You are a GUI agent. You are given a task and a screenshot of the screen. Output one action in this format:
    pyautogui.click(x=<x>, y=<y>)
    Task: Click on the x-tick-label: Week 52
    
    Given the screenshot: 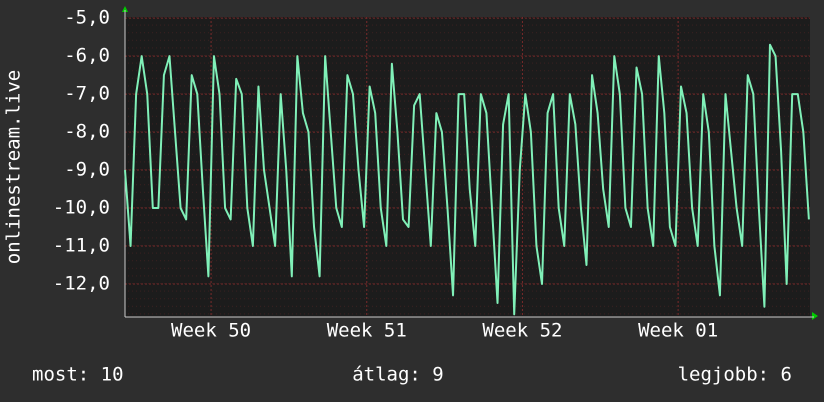 What is the action you would take?
    pyautogui.click(x=522, y=331)
    